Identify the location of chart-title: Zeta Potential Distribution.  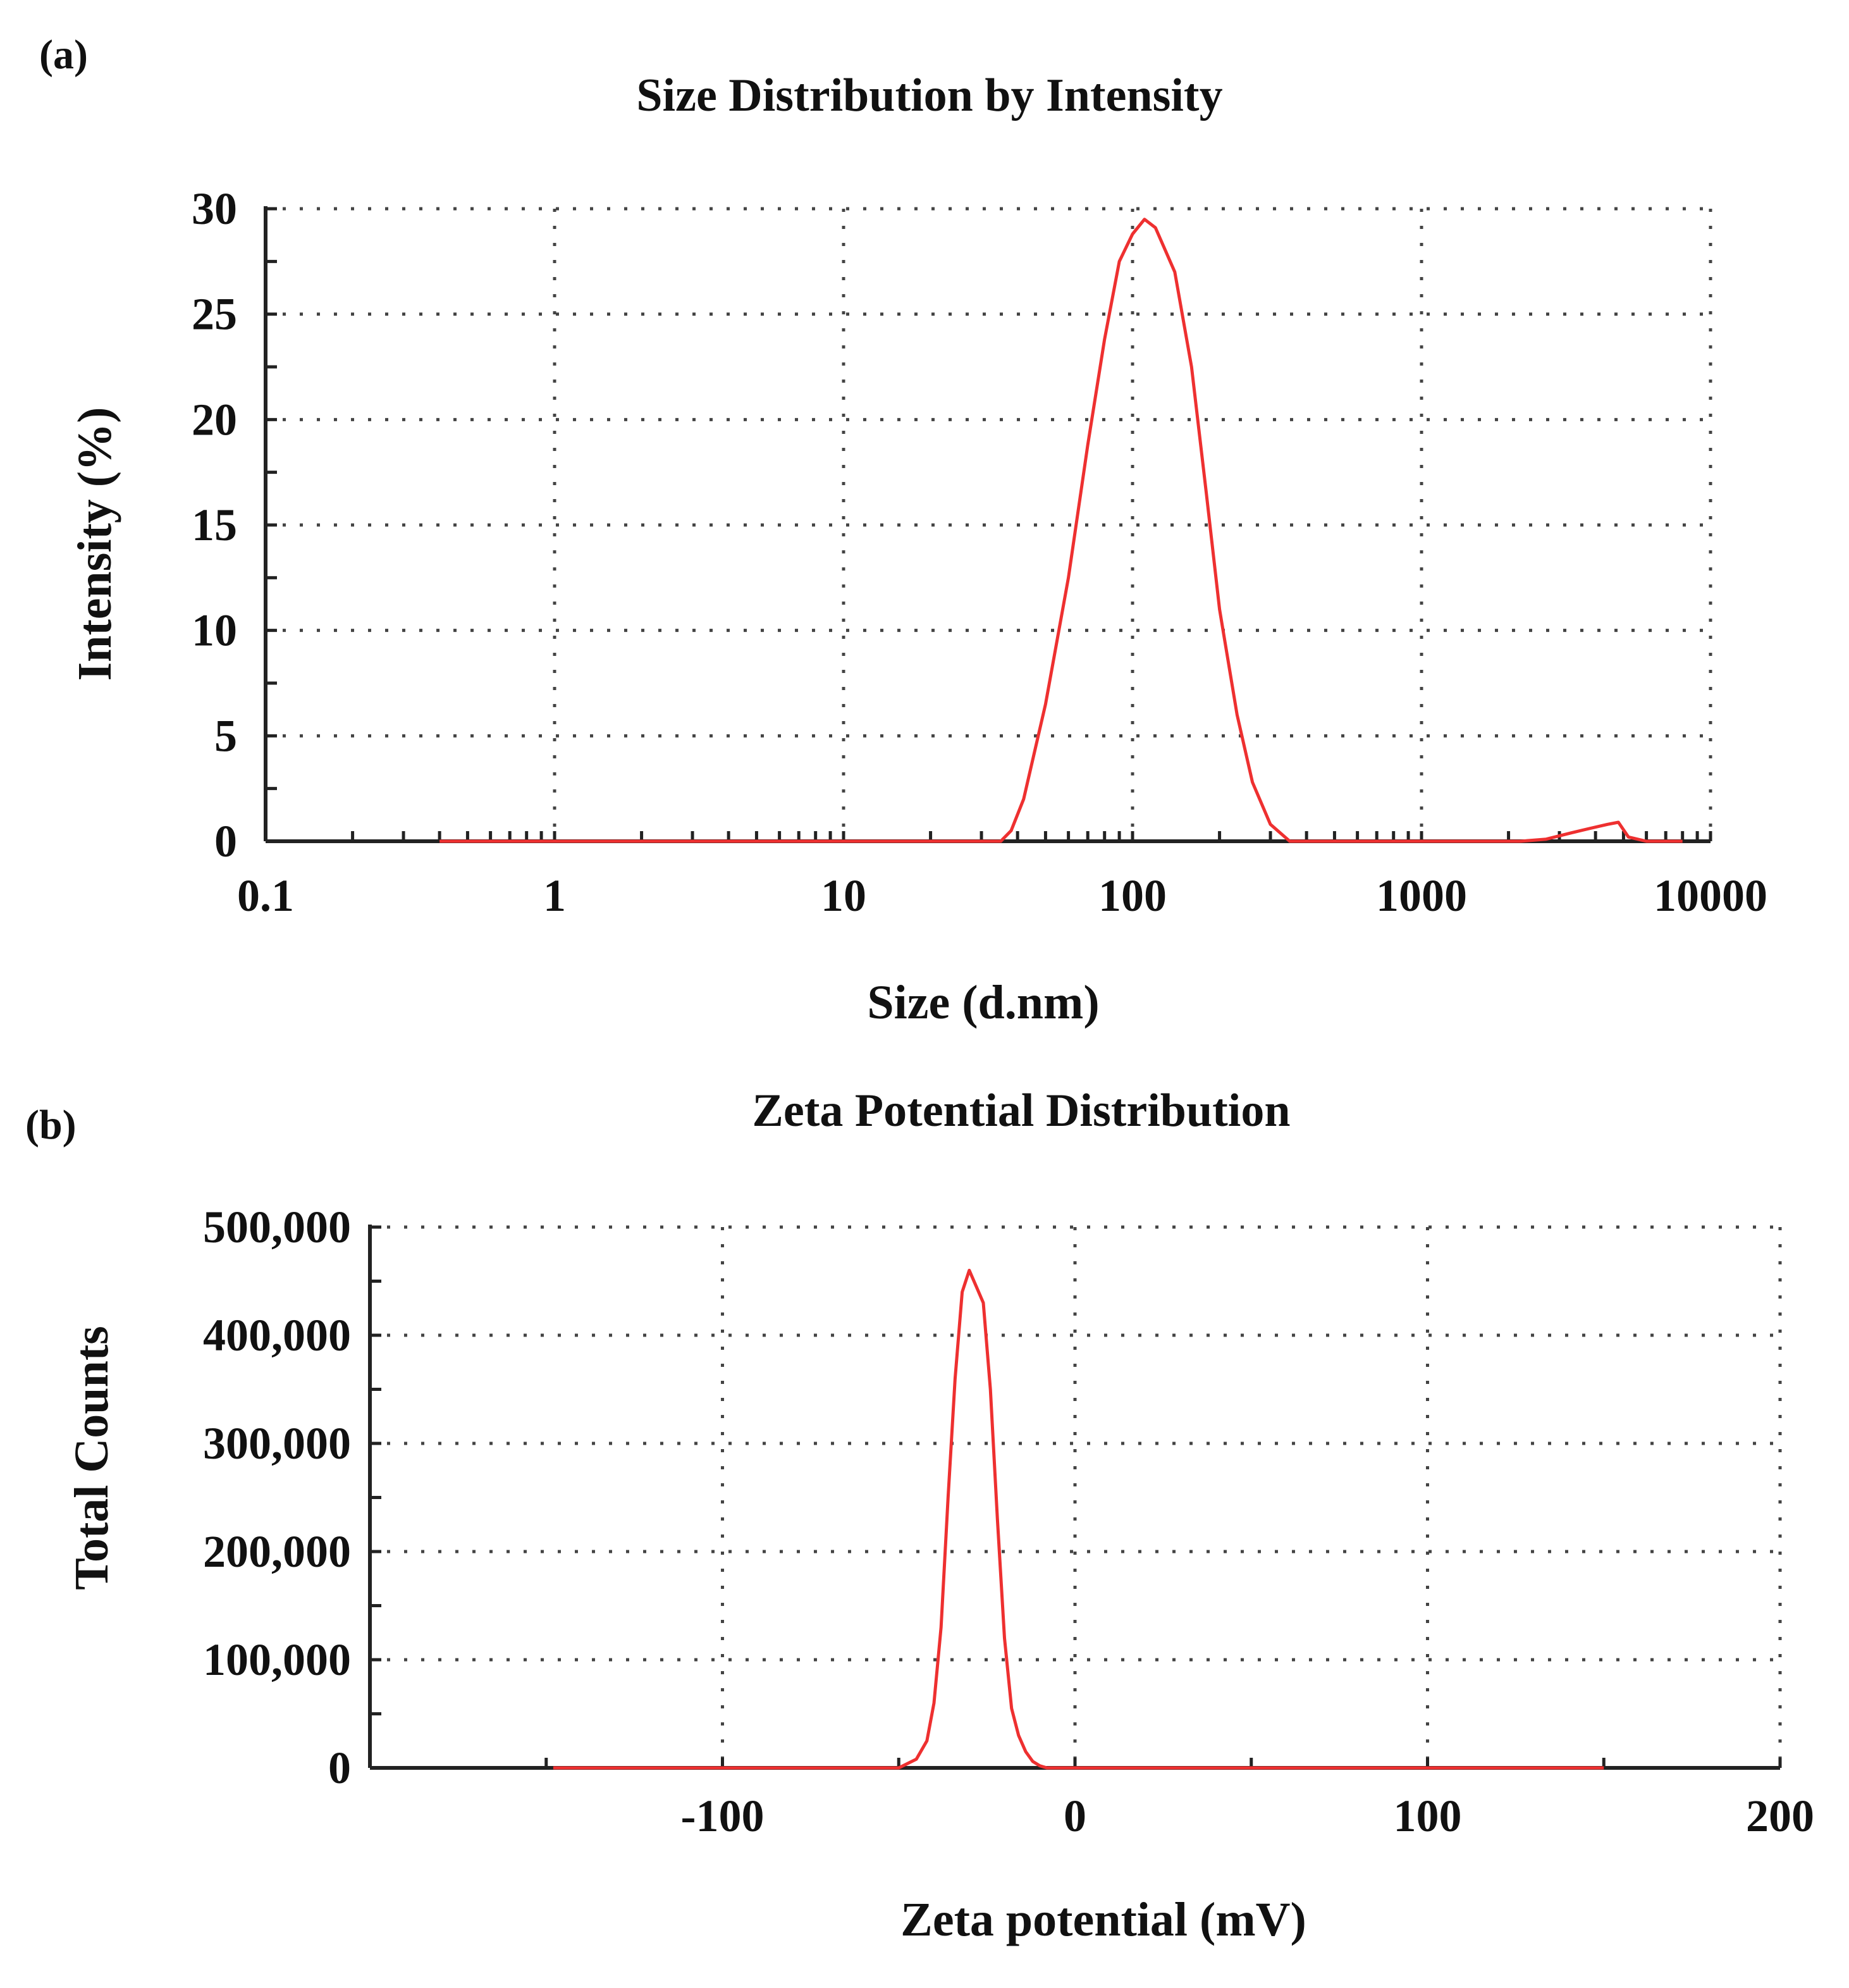
(1021, 1111).